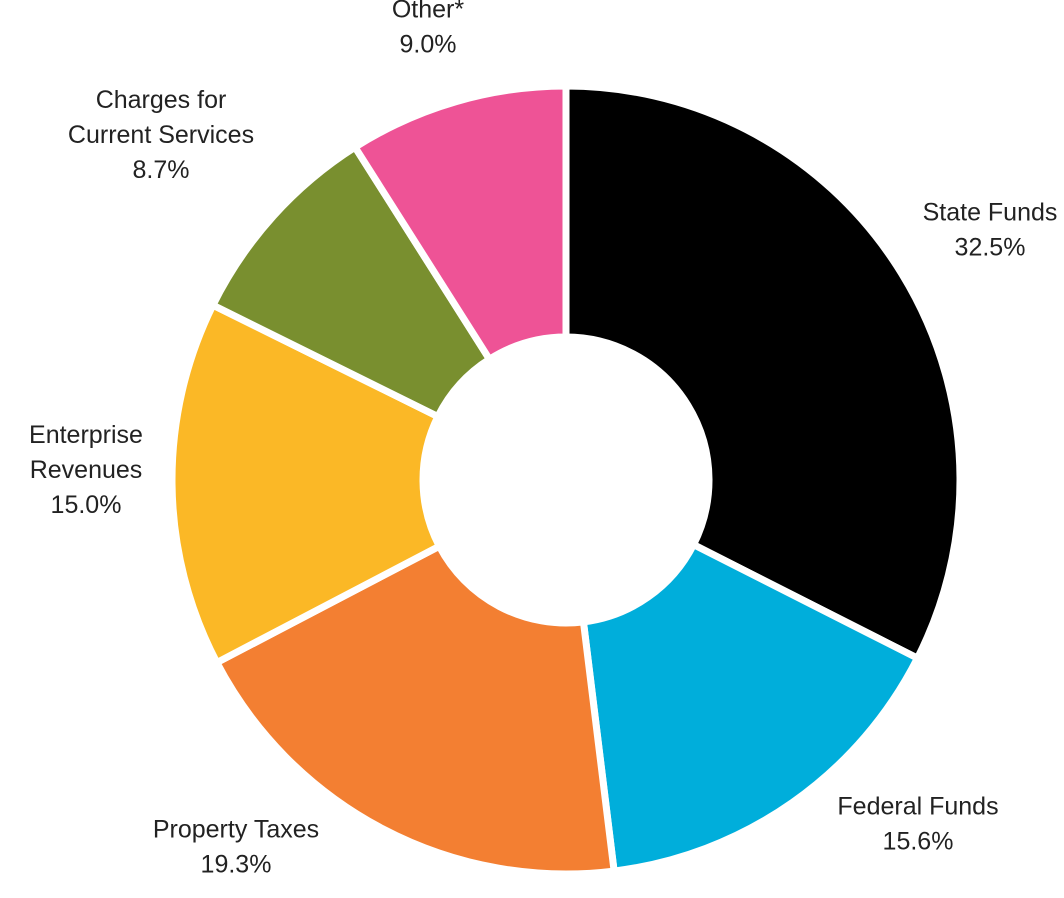 This screenshot has width=1064, height=898. What do you see at coordinates (918, 842) in the screenshot?
I see `slice-value-label: 15.6%` at bounding box center [918, 842].